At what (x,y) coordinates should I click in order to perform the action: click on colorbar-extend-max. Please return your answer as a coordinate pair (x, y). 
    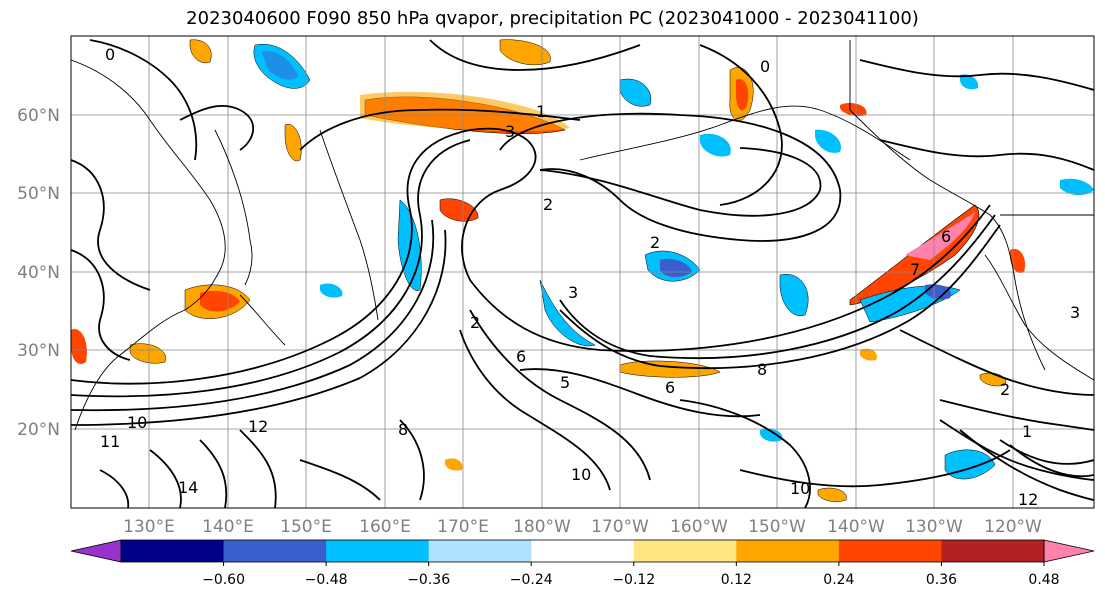
    Looking at the image, I should click on (1069, 551).